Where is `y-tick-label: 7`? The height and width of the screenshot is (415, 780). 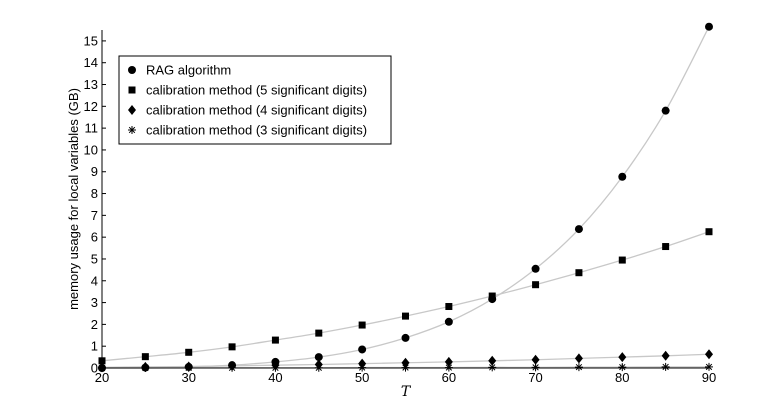 y-tick-label: 7 is located at coordinates (94, 215).